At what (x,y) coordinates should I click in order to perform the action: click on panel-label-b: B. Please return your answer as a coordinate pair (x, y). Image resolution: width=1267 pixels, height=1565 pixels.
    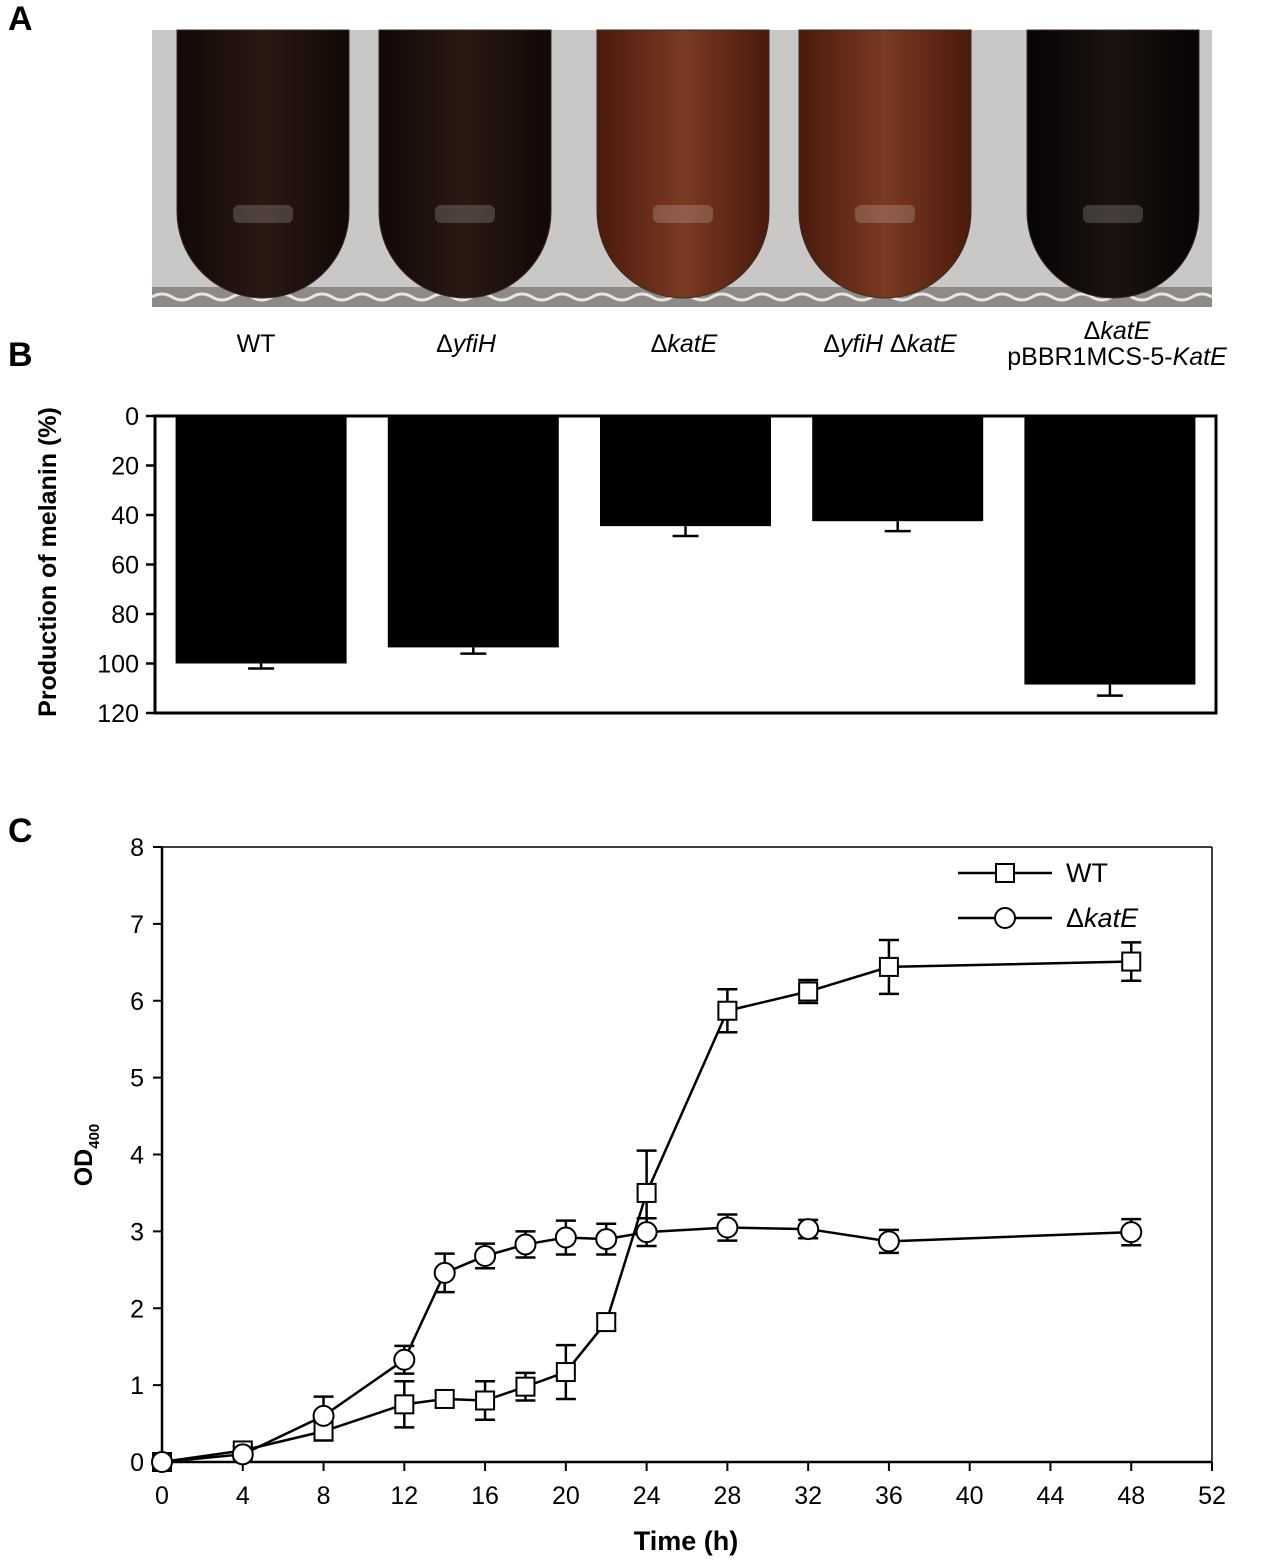
    Looking at the image, I should click on (20, 355).